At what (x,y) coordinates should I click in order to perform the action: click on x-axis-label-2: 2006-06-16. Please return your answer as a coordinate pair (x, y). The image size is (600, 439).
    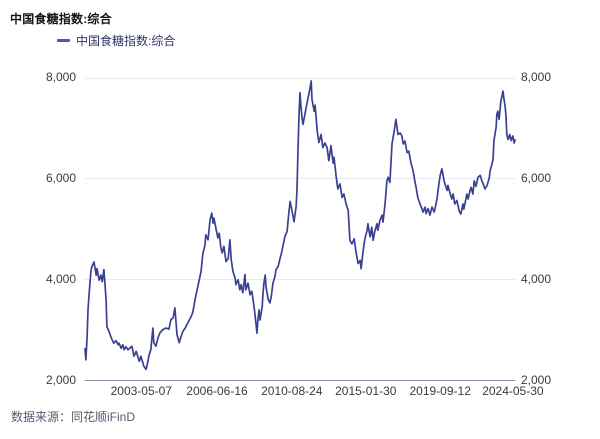
    Looking at the image, I should click on (217, 391).